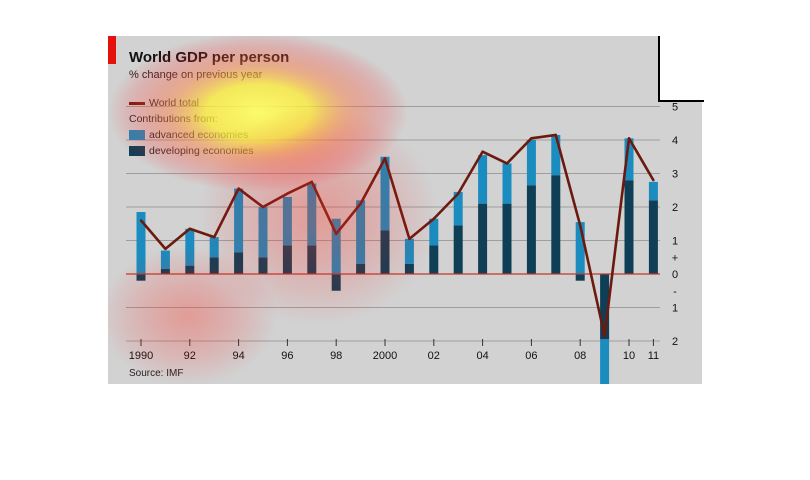 This screenshot has width=810, height=480. I want to click on legend-label-advanced: advanced economies, so click(199, 135).